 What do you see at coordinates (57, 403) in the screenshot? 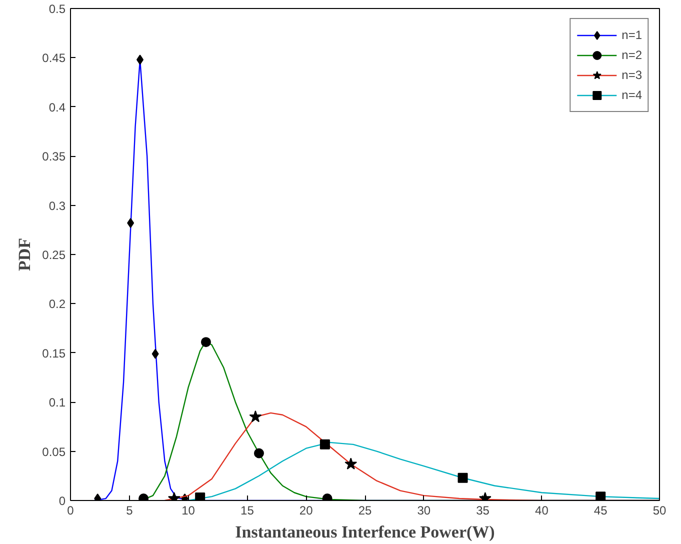
I see `y-tick-label: 0.1` at bounding box center [57, 403].